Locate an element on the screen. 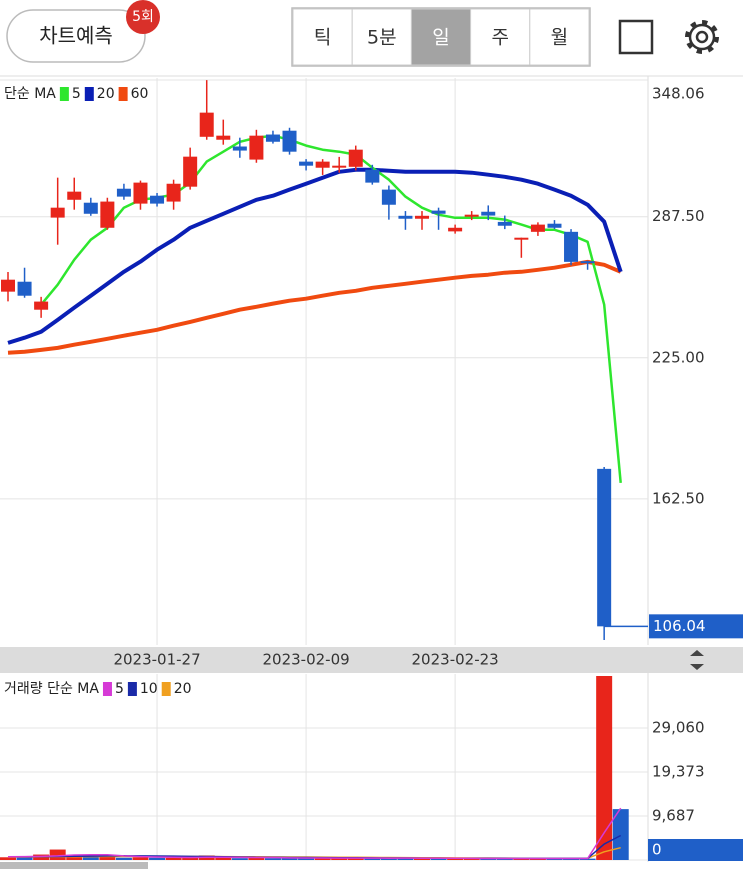 The height and width of the screenshot is (869, 743). tab-label: 일 is located at coordinates (440, 38).